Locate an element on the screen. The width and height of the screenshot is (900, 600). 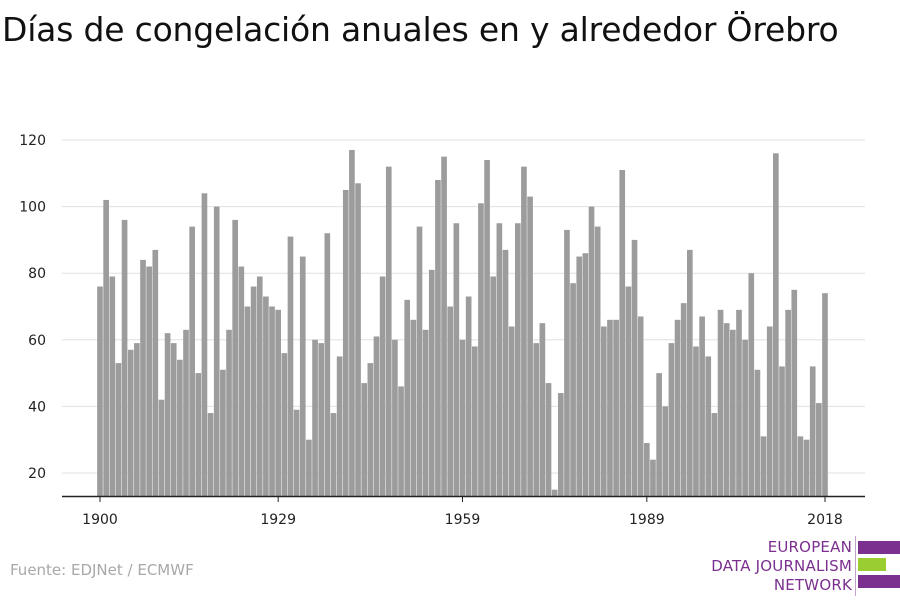
bar-1982 is located at coordinates (603, 411).